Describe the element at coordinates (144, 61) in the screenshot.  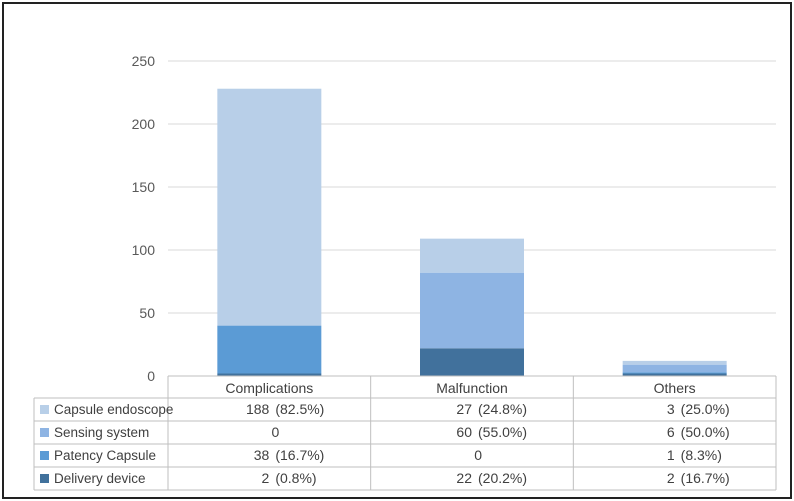
I see `y-tick-label: 250` at that location.